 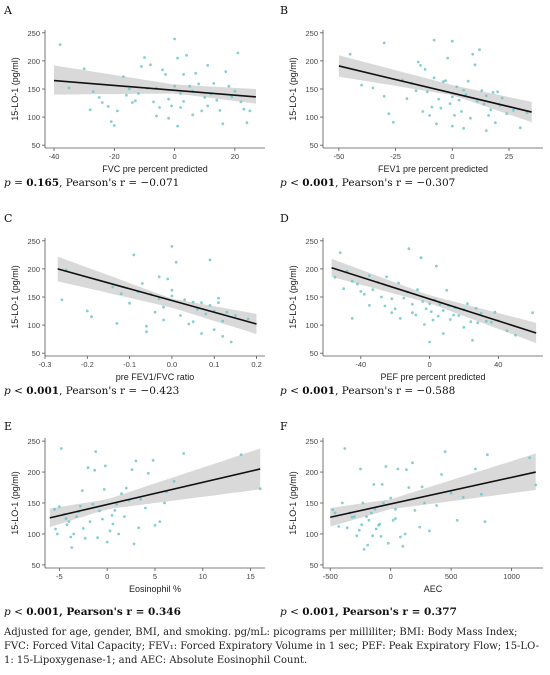 I want to click on panel-c-ytick-label: 250, so click(x=33, y=241).